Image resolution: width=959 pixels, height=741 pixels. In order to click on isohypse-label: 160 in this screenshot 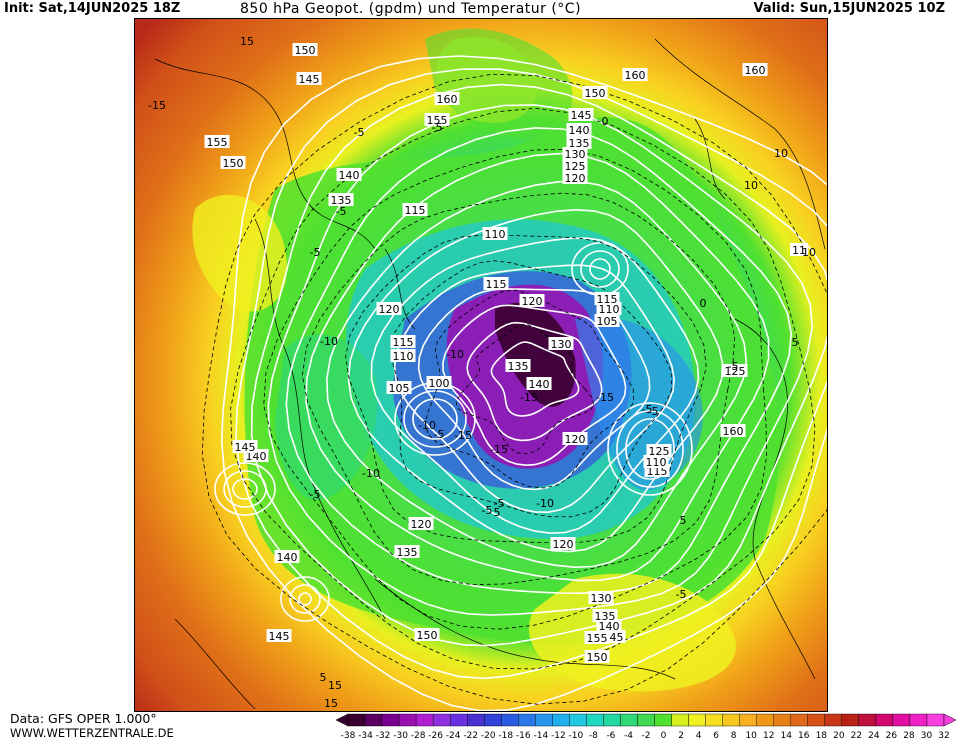, I will do `click(733, 431)`.